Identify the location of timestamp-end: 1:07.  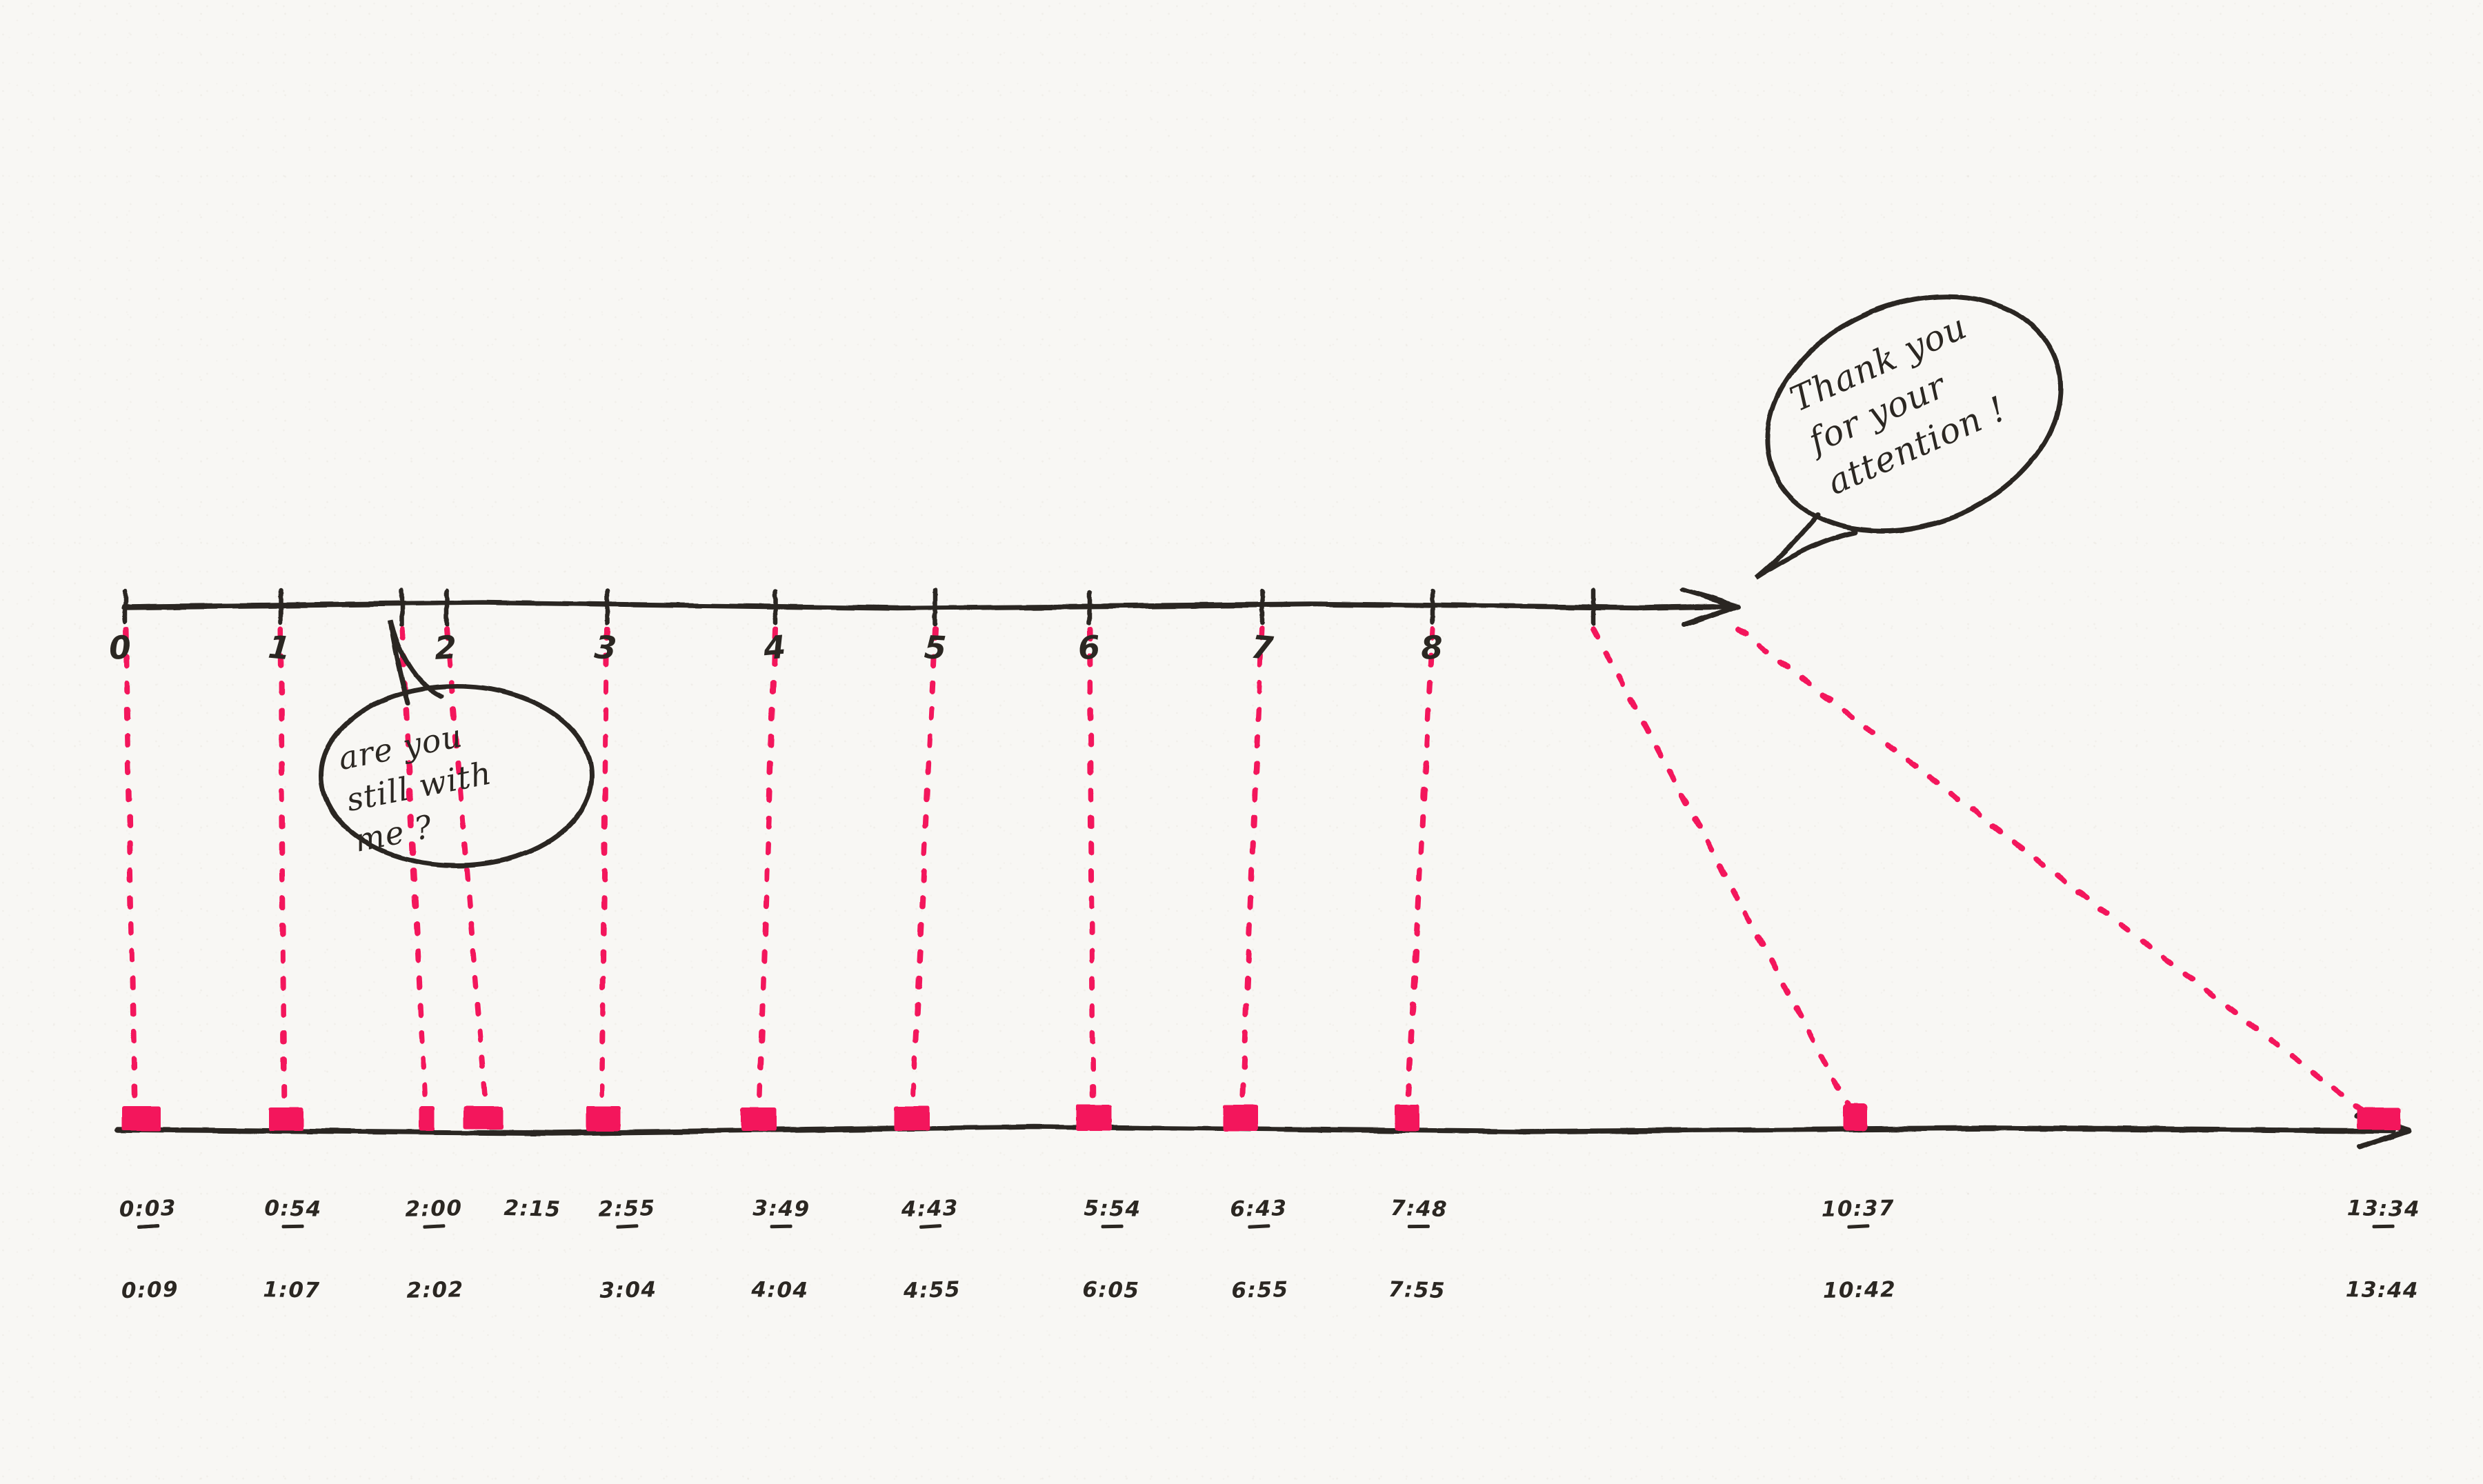
(292, 1290).